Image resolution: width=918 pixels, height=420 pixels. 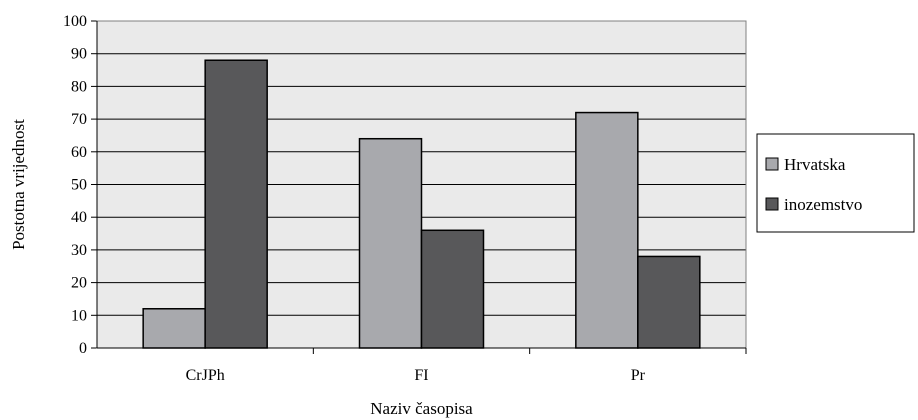 What do you see at coordinates (835, 183) in the screenshot?
I see `legend` at bounding box center [835, 183].